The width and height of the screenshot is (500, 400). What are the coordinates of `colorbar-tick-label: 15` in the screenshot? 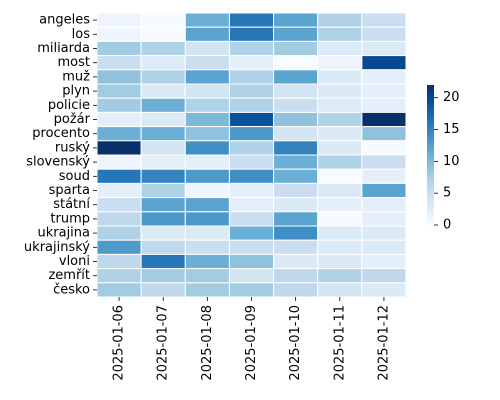 It's located at (451, 129).